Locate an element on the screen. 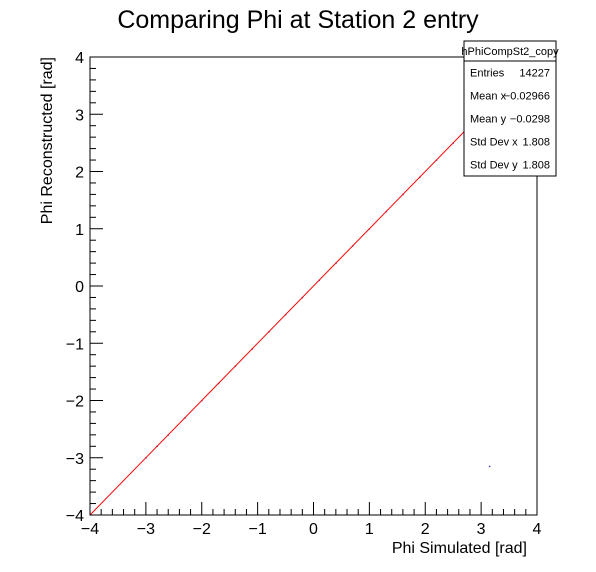 The height and width of the screenshot is (572, 596). x-tick-label: −2 is located at coordinates (202, 529).